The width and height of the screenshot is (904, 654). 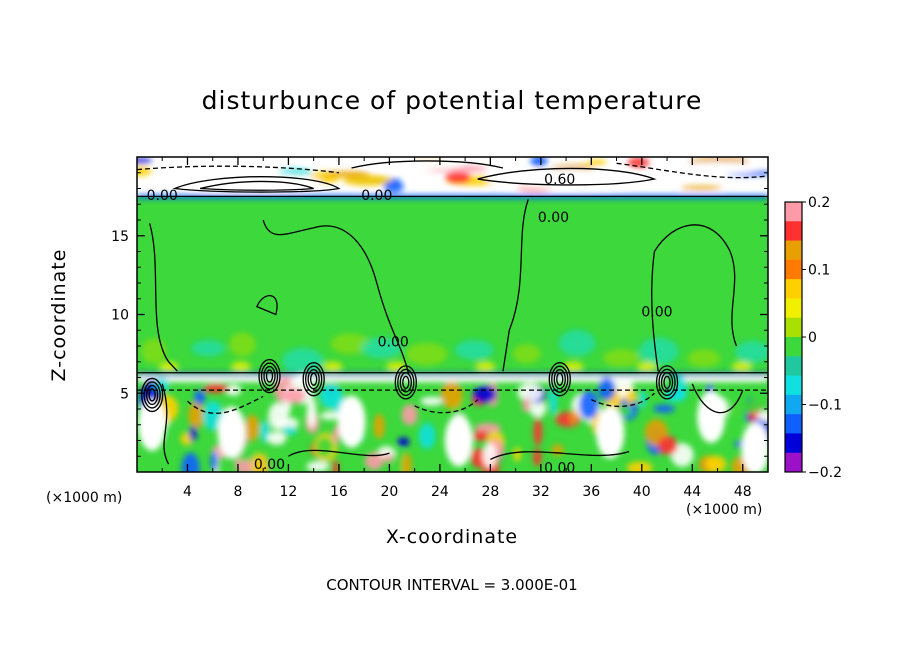 I want to click on x-tick-label: 16, so click(x=339, y=492).